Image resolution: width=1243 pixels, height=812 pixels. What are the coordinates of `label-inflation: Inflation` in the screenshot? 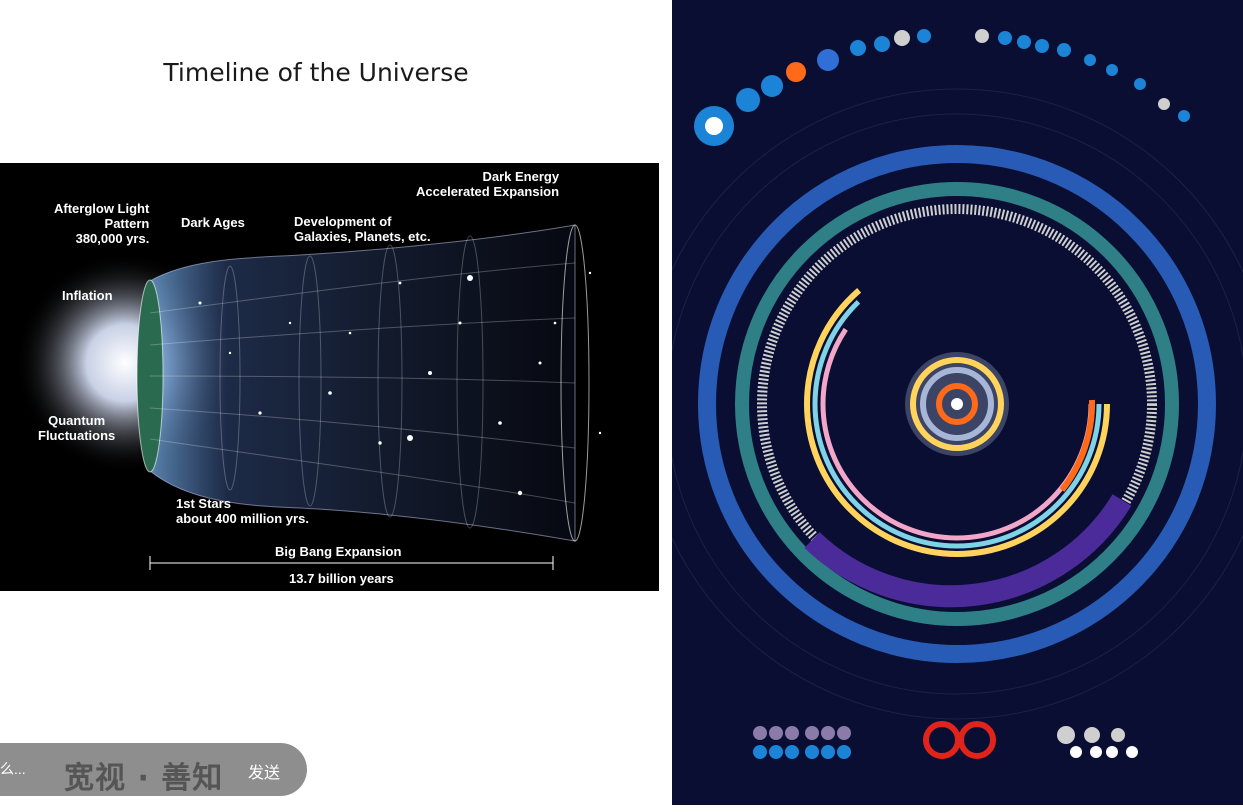 It's located at (87, 295).